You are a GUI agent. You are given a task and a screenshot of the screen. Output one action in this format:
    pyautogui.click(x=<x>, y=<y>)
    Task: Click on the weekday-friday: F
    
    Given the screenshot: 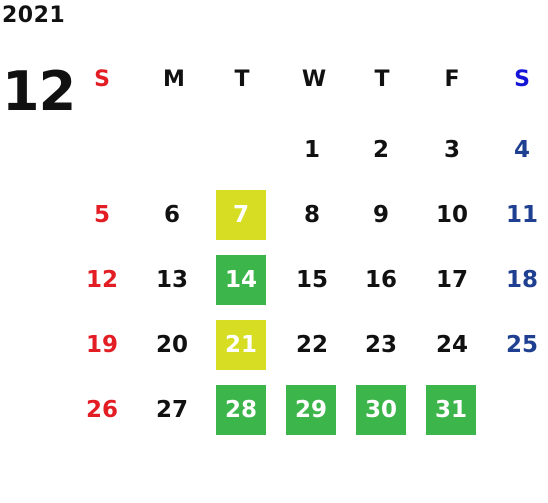 What is the action you would take?
    pyautogui.click(x=452, y=79)
    